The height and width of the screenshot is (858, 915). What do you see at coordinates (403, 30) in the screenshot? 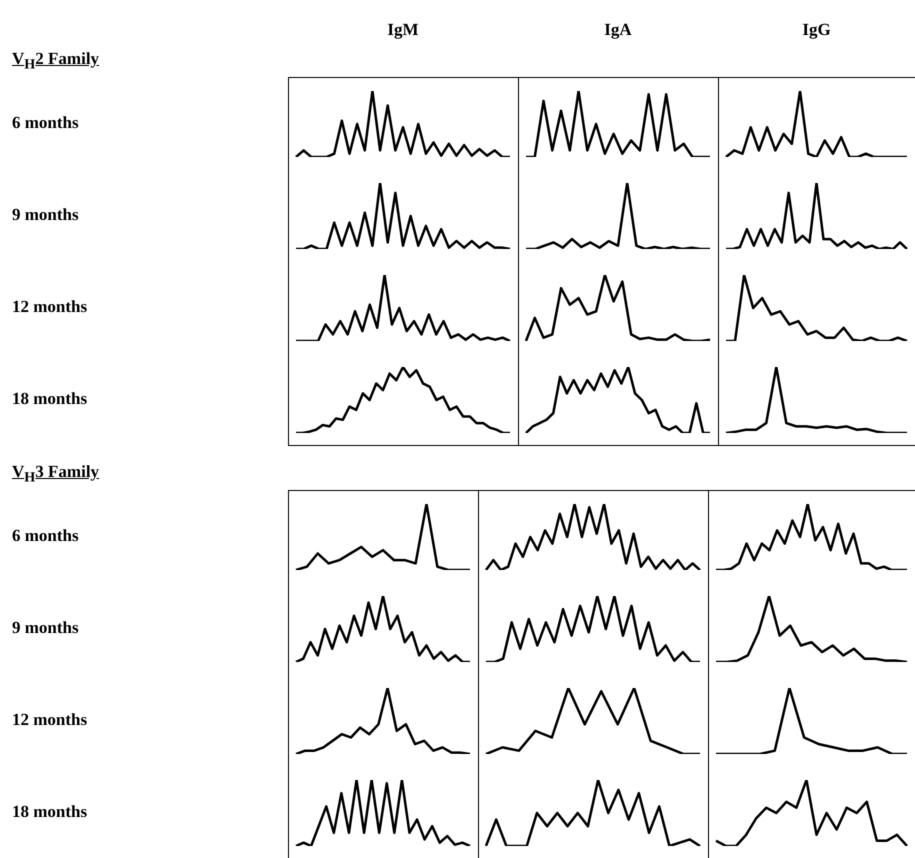
I see `chart-title: IgM` at bounding box center [403, 30].